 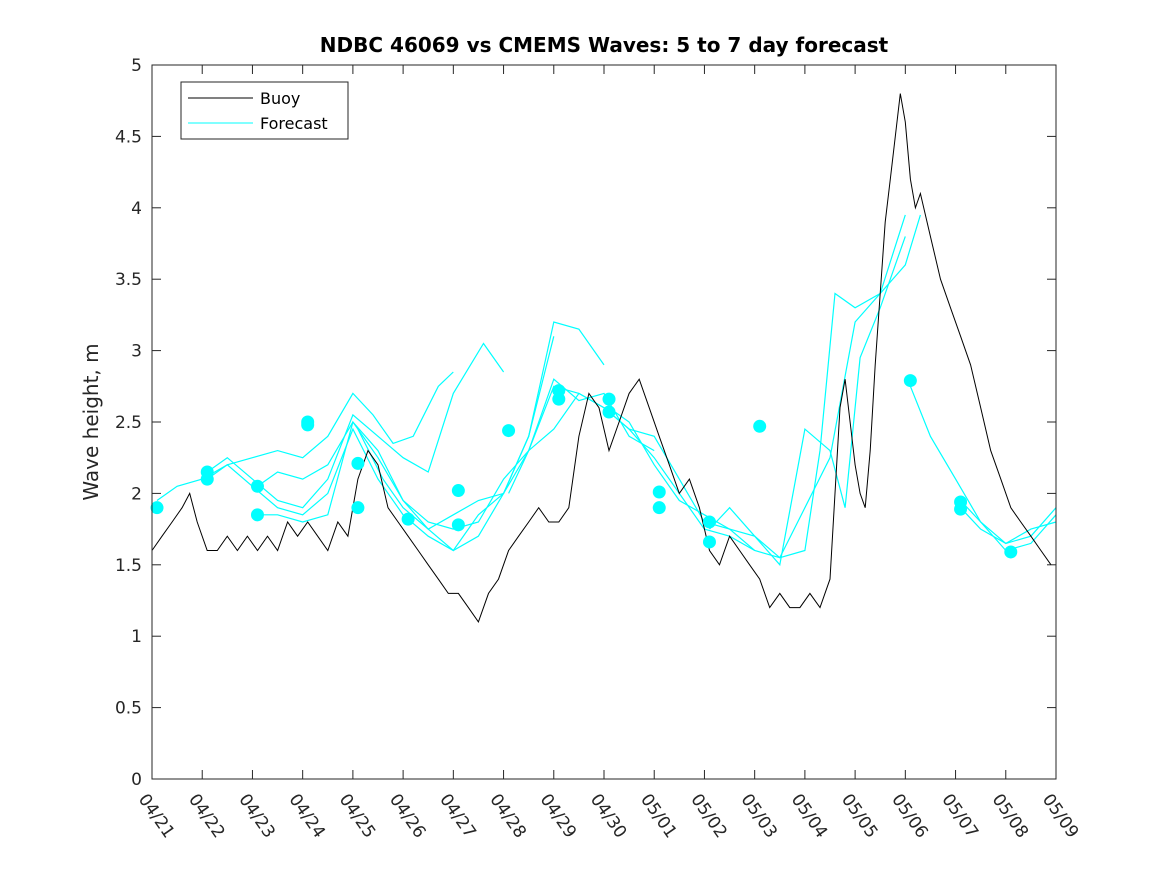 What do you see at coordinates (91, 421) in the screenshot?
I see `y-axis-label: Wave height, m` at bounding box center [91, 421].